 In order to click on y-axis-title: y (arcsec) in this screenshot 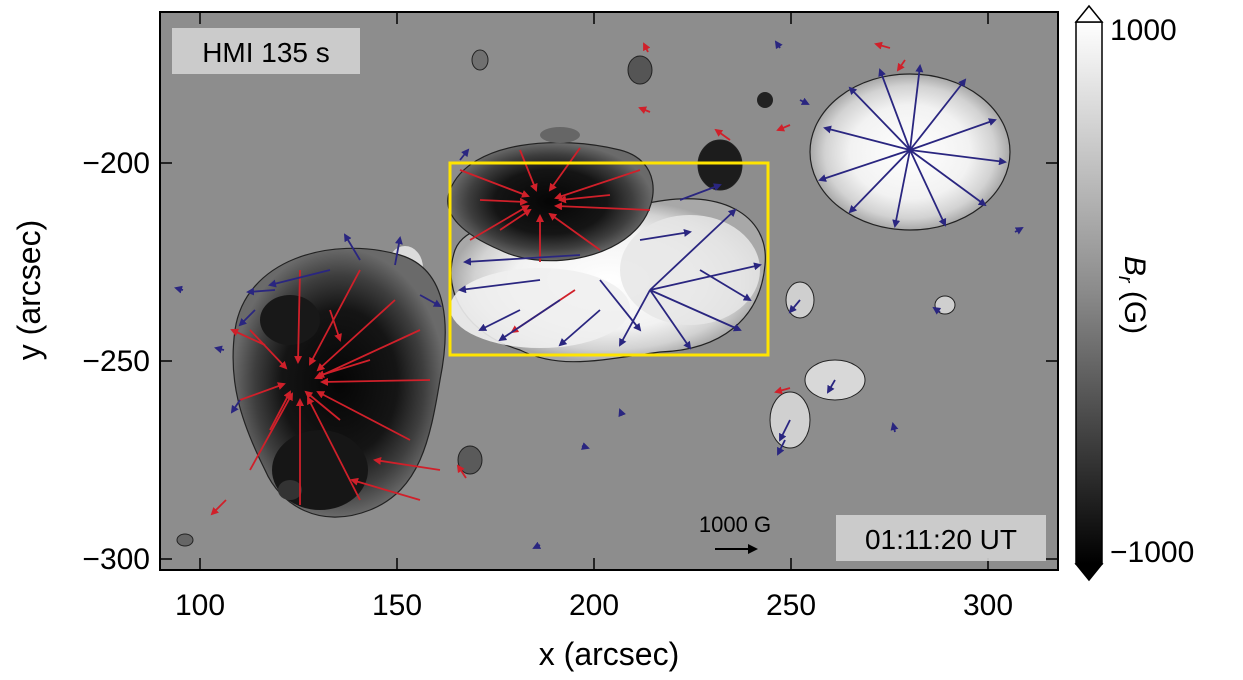, I will do `click(29, 290)`.